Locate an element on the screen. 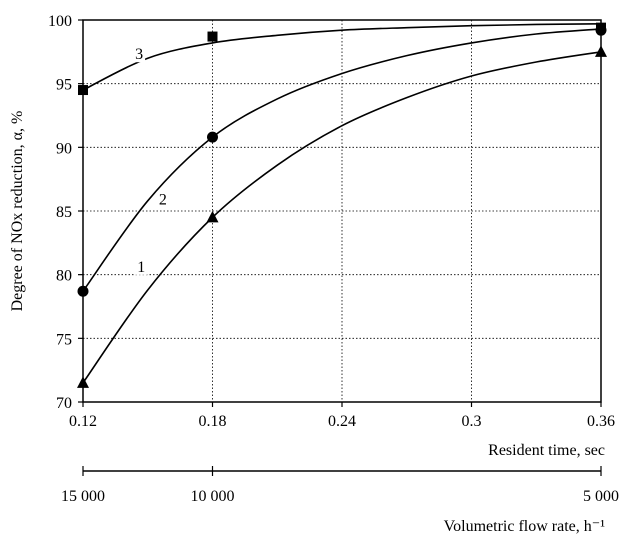  y-tick-label: 95 is located at coordinates (64, 85).